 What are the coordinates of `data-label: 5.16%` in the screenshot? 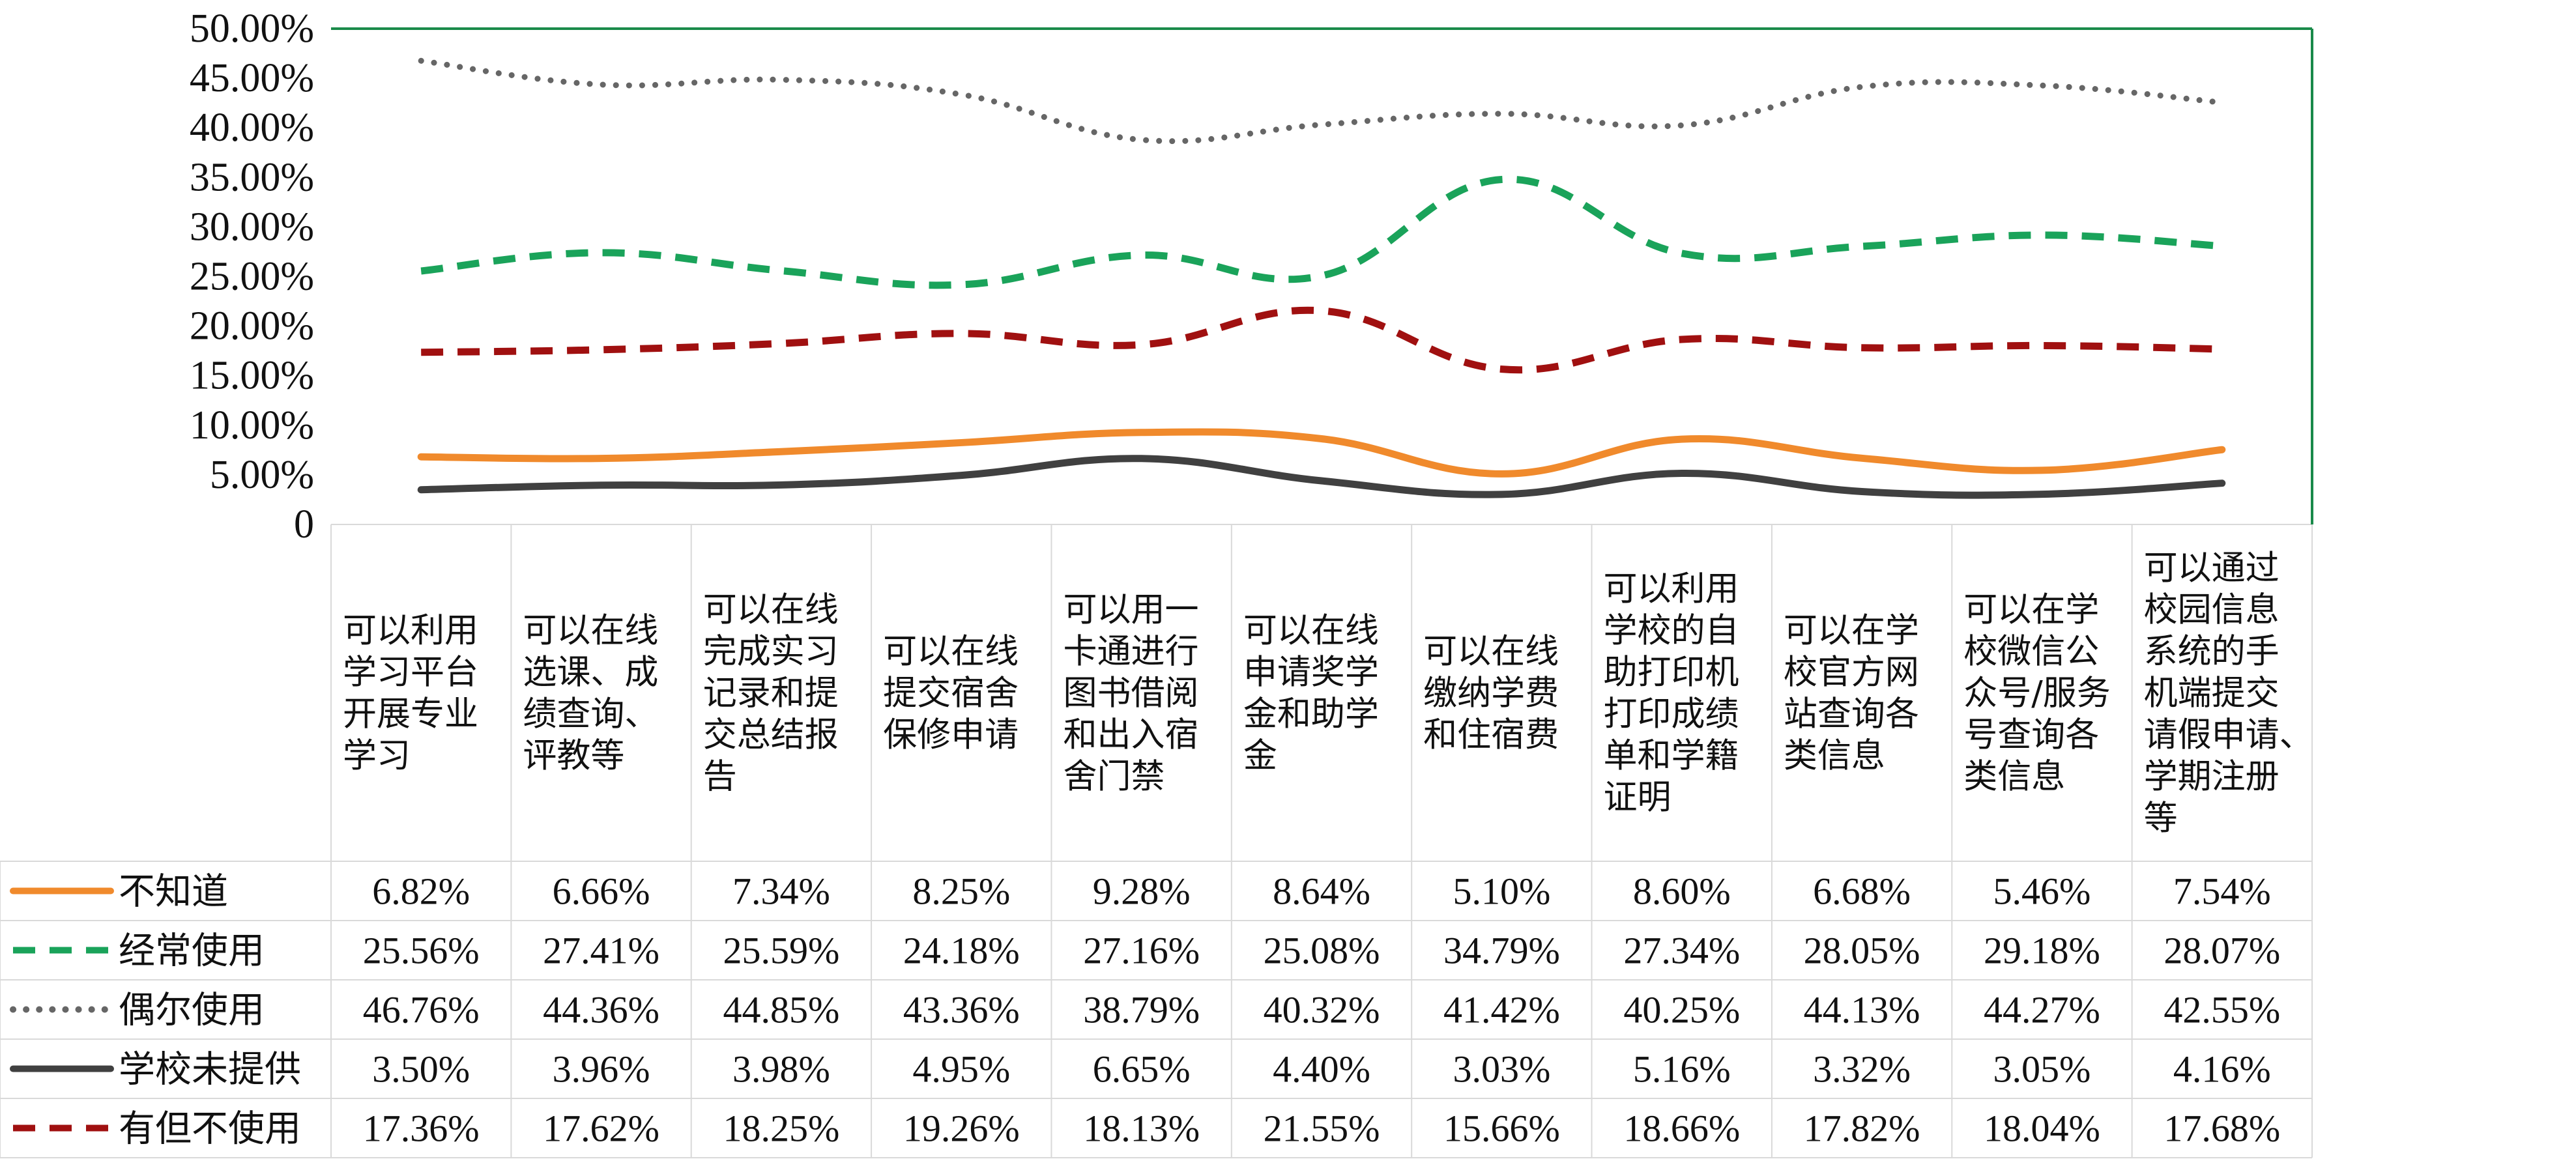 It's located at (1682, 1069).